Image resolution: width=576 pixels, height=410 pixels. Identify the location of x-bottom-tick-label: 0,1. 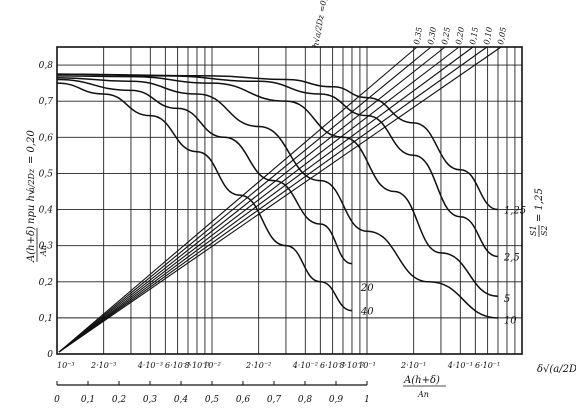
(88, 400).